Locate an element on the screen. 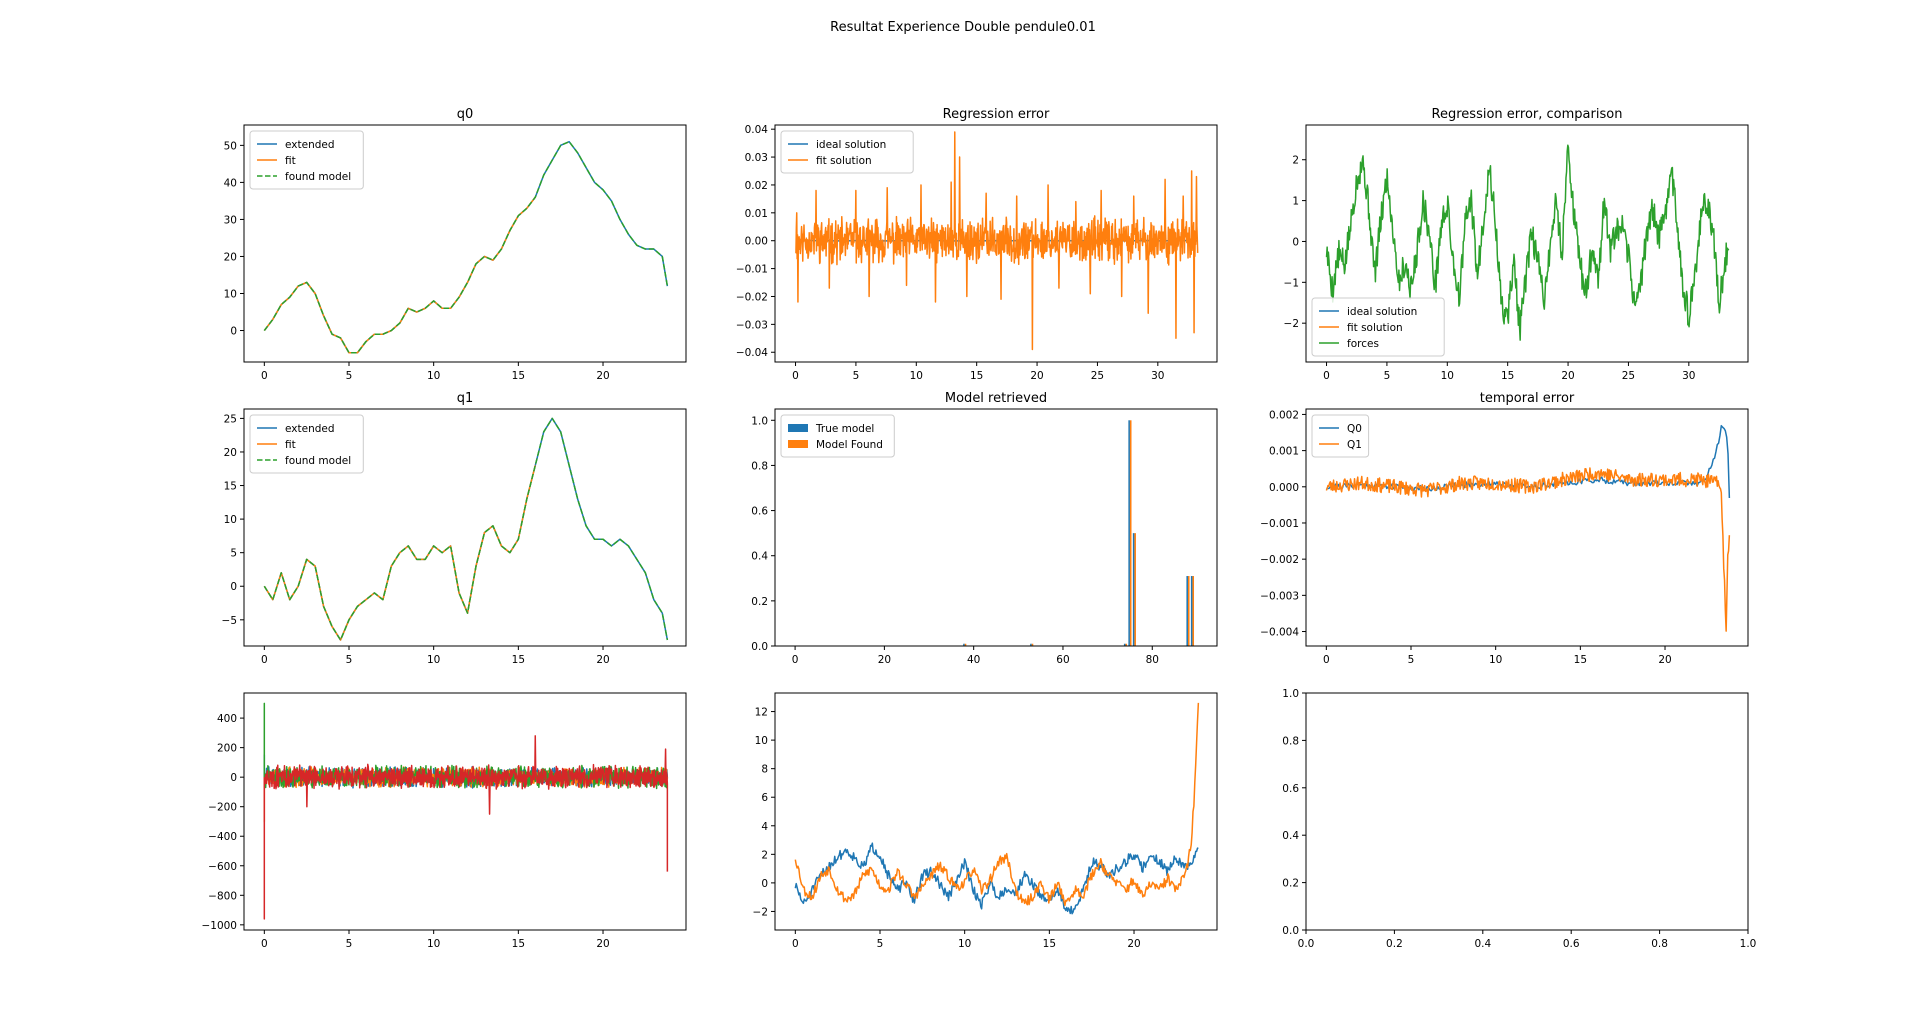 Image resolution: width=1920 pixels, height=1031 pixels. x-tick-label: 0.8 is located at coordinates (1659, 944).